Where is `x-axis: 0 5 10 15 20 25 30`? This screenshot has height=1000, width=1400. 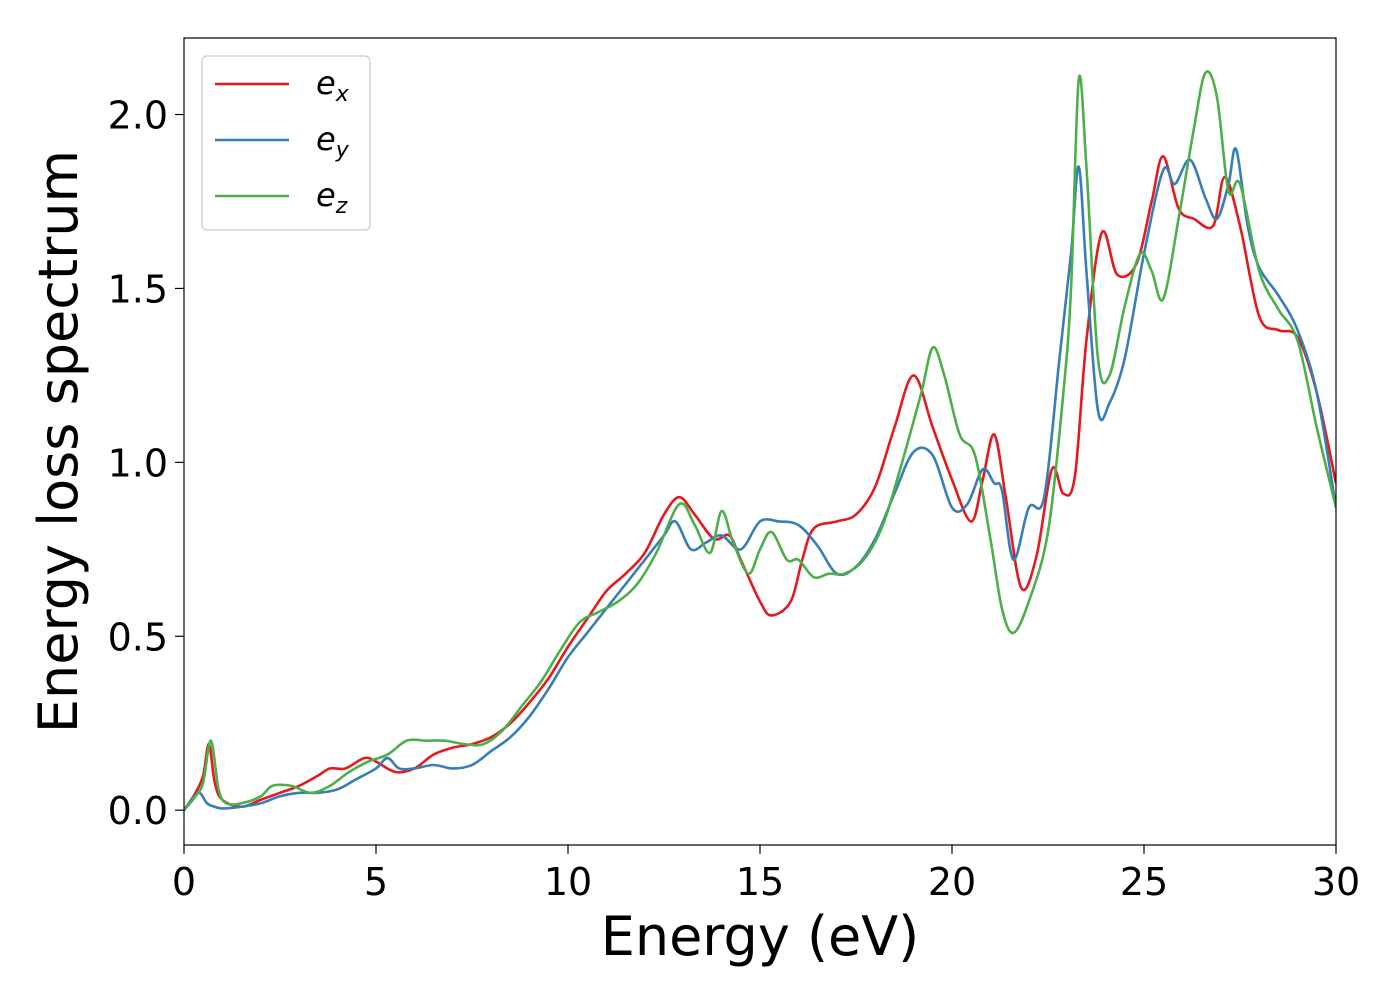 x-axis: 0 5 10 15 20 25 30 is located at coordinates (766, 874).